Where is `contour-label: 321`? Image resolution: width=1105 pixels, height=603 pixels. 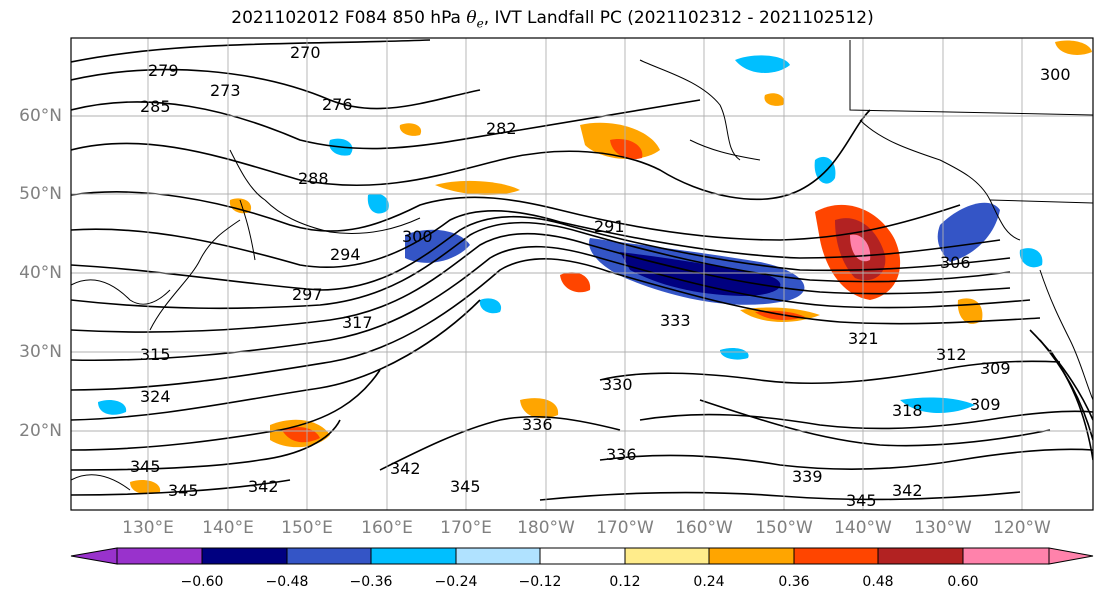 contour-label: 321 is located at coordinates (863, 338).